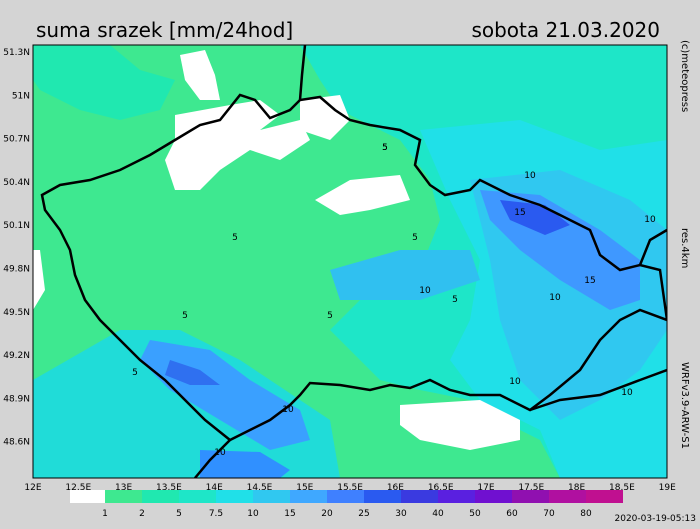  I want to click on lat-label: 49.5N, so click(16, 313).